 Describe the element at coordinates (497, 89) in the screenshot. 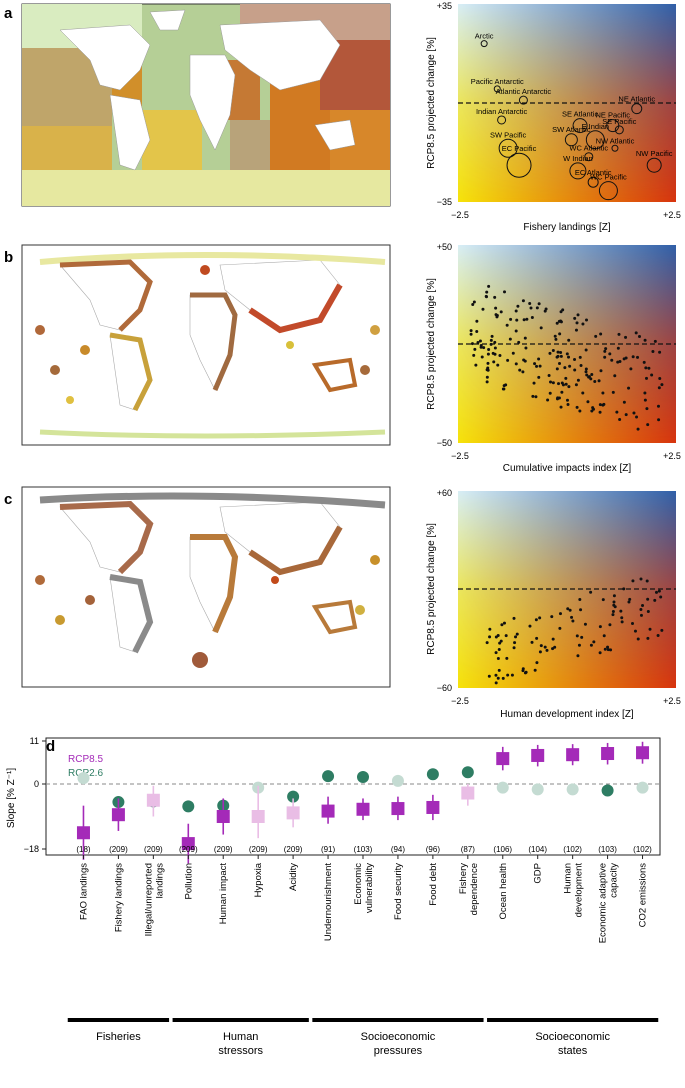

I see `point-pacific-antarctic` at that location.